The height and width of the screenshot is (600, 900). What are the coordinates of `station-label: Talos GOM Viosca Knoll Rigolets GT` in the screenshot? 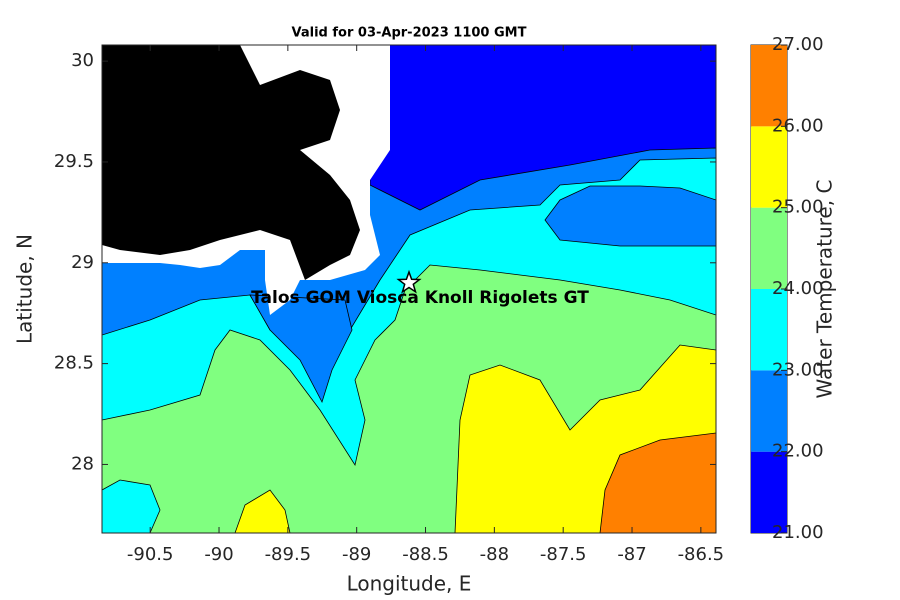 It's located at (420, 298).